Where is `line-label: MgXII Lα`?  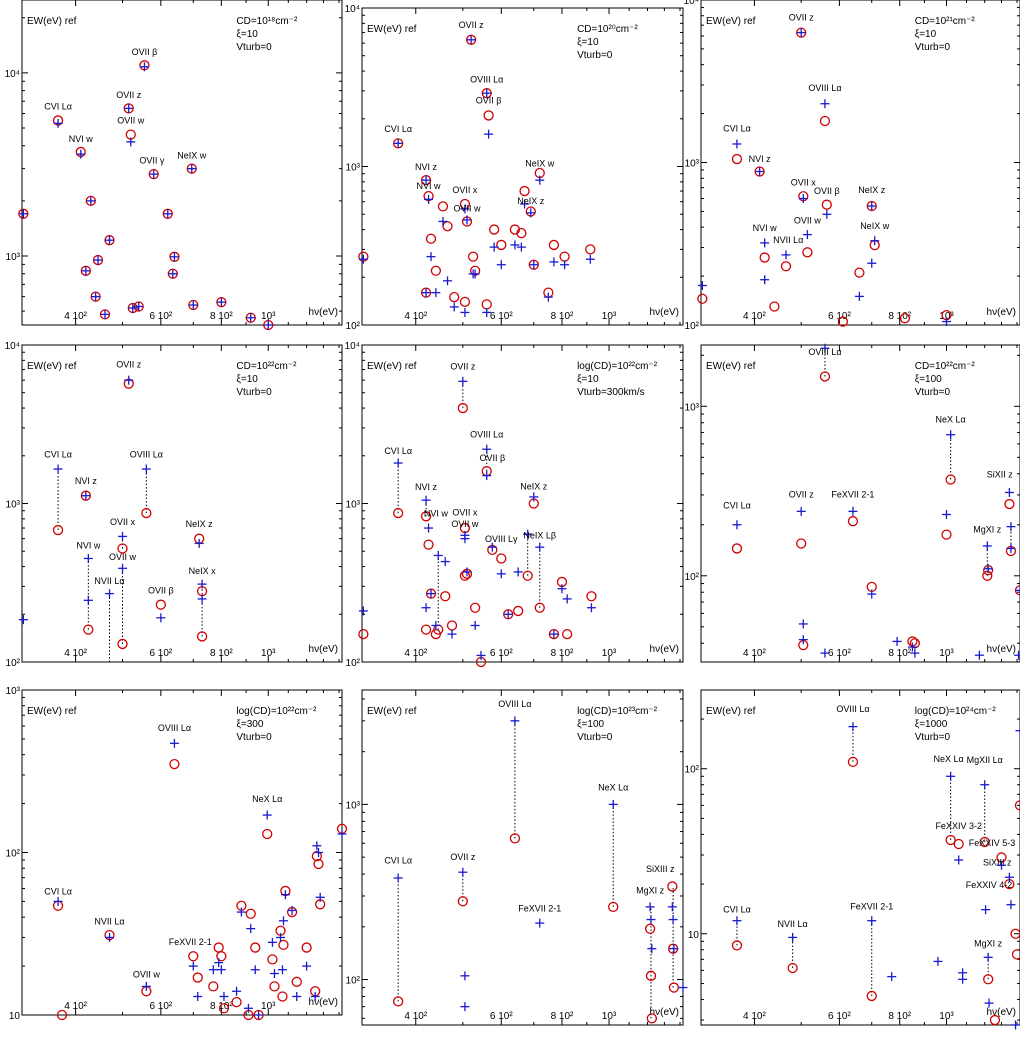 line-label: MgXII Lα is located at coordinates (985, 760).